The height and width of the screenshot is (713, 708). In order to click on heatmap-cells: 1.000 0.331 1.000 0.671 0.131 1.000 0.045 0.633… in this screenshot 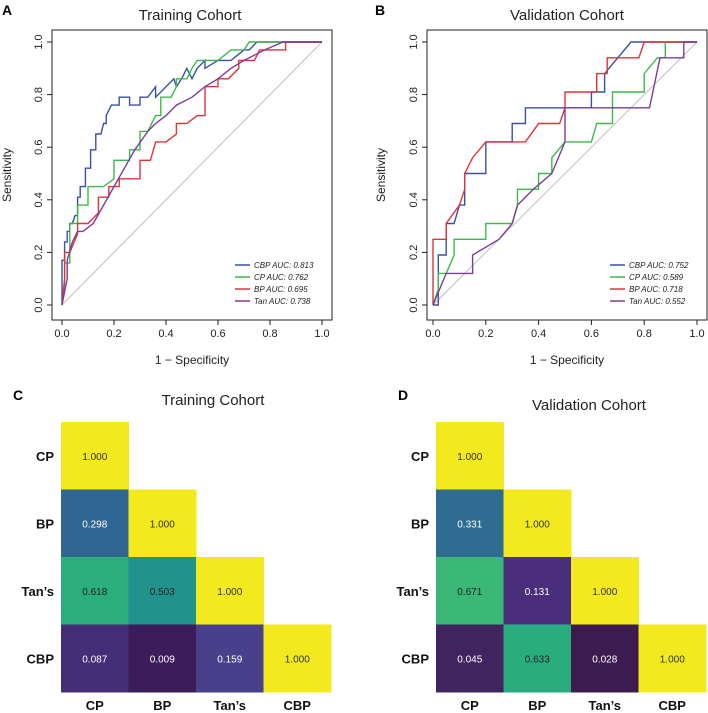, I will do `click(571, 557)`.